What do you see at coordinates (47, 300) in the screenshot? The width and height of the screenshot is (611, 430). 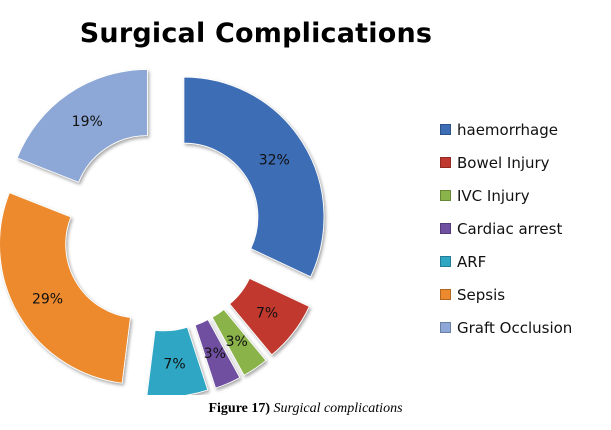 I see `slice-label-sepsis: 29%` at bounding box center [47, 300].